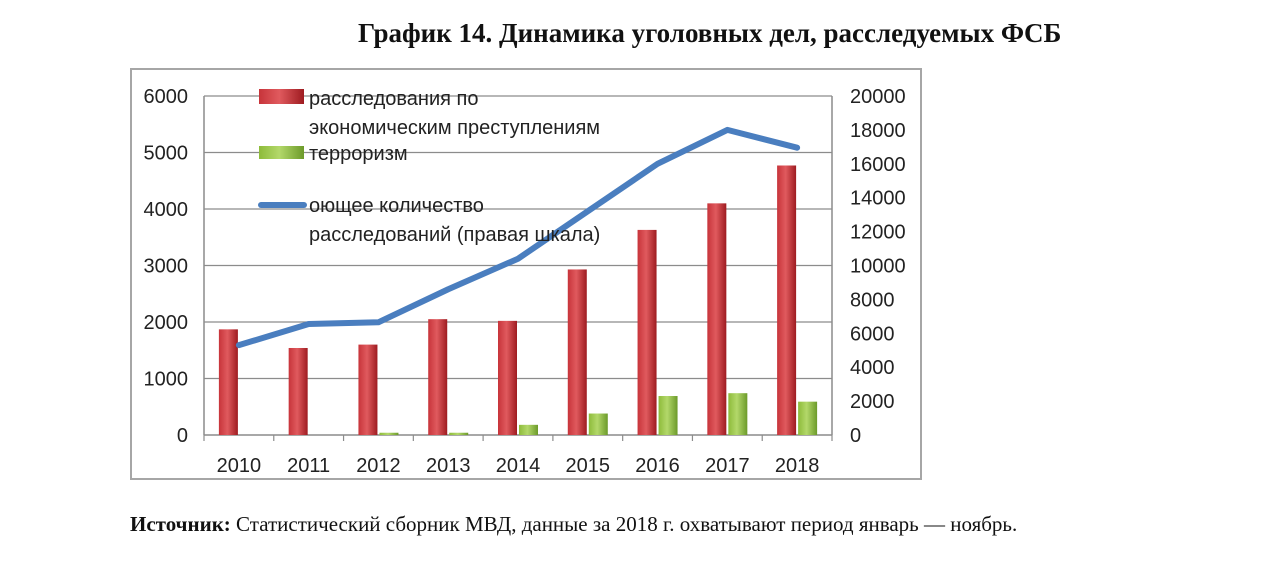 The image size is (1280, 564). Describe the element at coordinates (797, 466) in the screenshot. I see `x-tick-label: 2018` at that location.